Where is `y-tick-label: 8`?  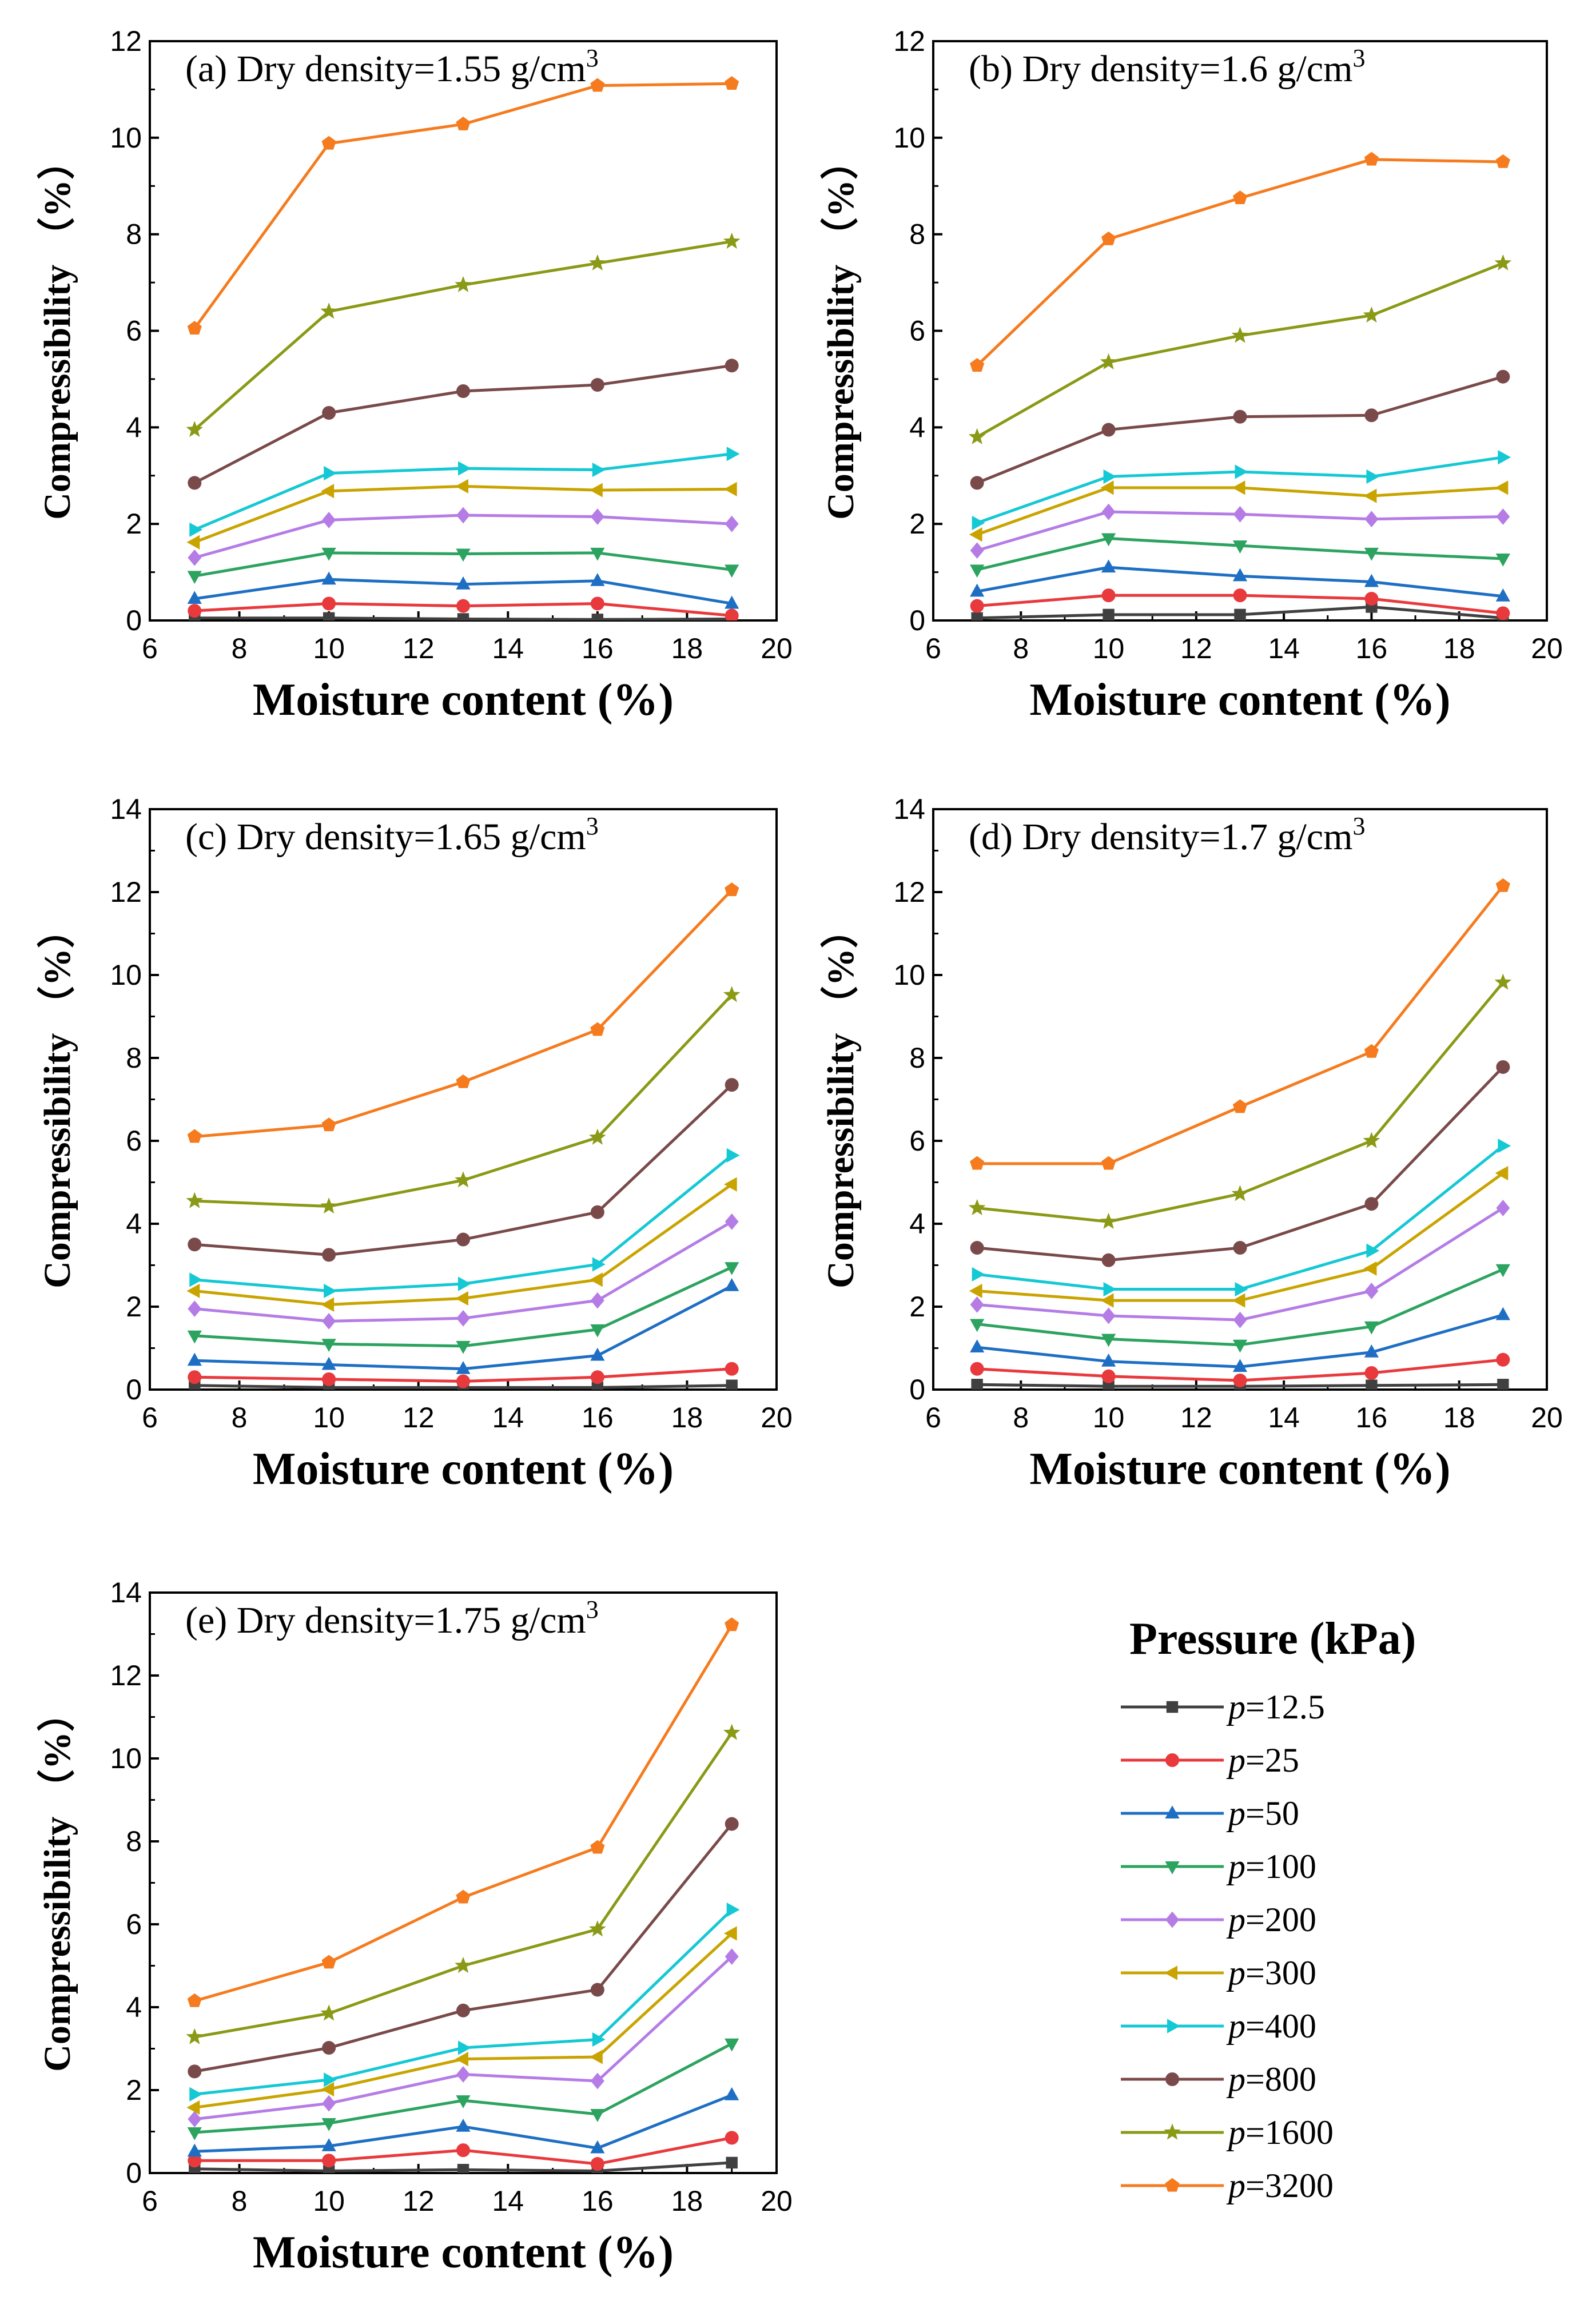
y-tick-label: 8 is located at coordinates (134, 1841).